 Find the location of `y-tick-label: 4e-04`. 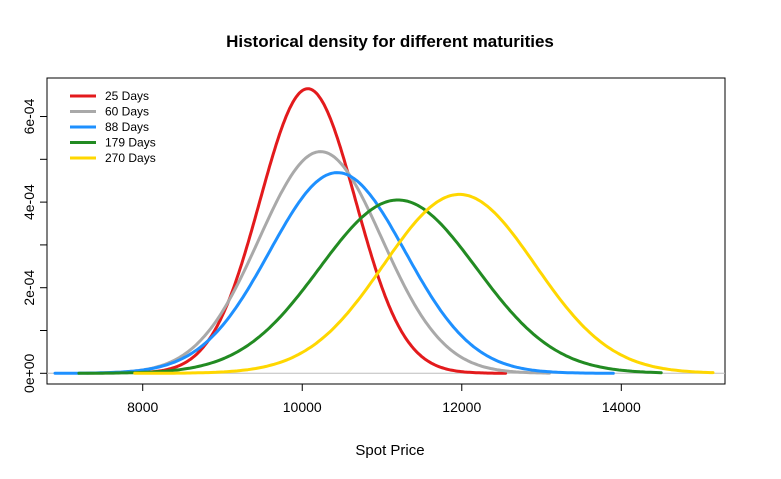

y-tick-label: 4e-04 is located at coordinates (29, 202).